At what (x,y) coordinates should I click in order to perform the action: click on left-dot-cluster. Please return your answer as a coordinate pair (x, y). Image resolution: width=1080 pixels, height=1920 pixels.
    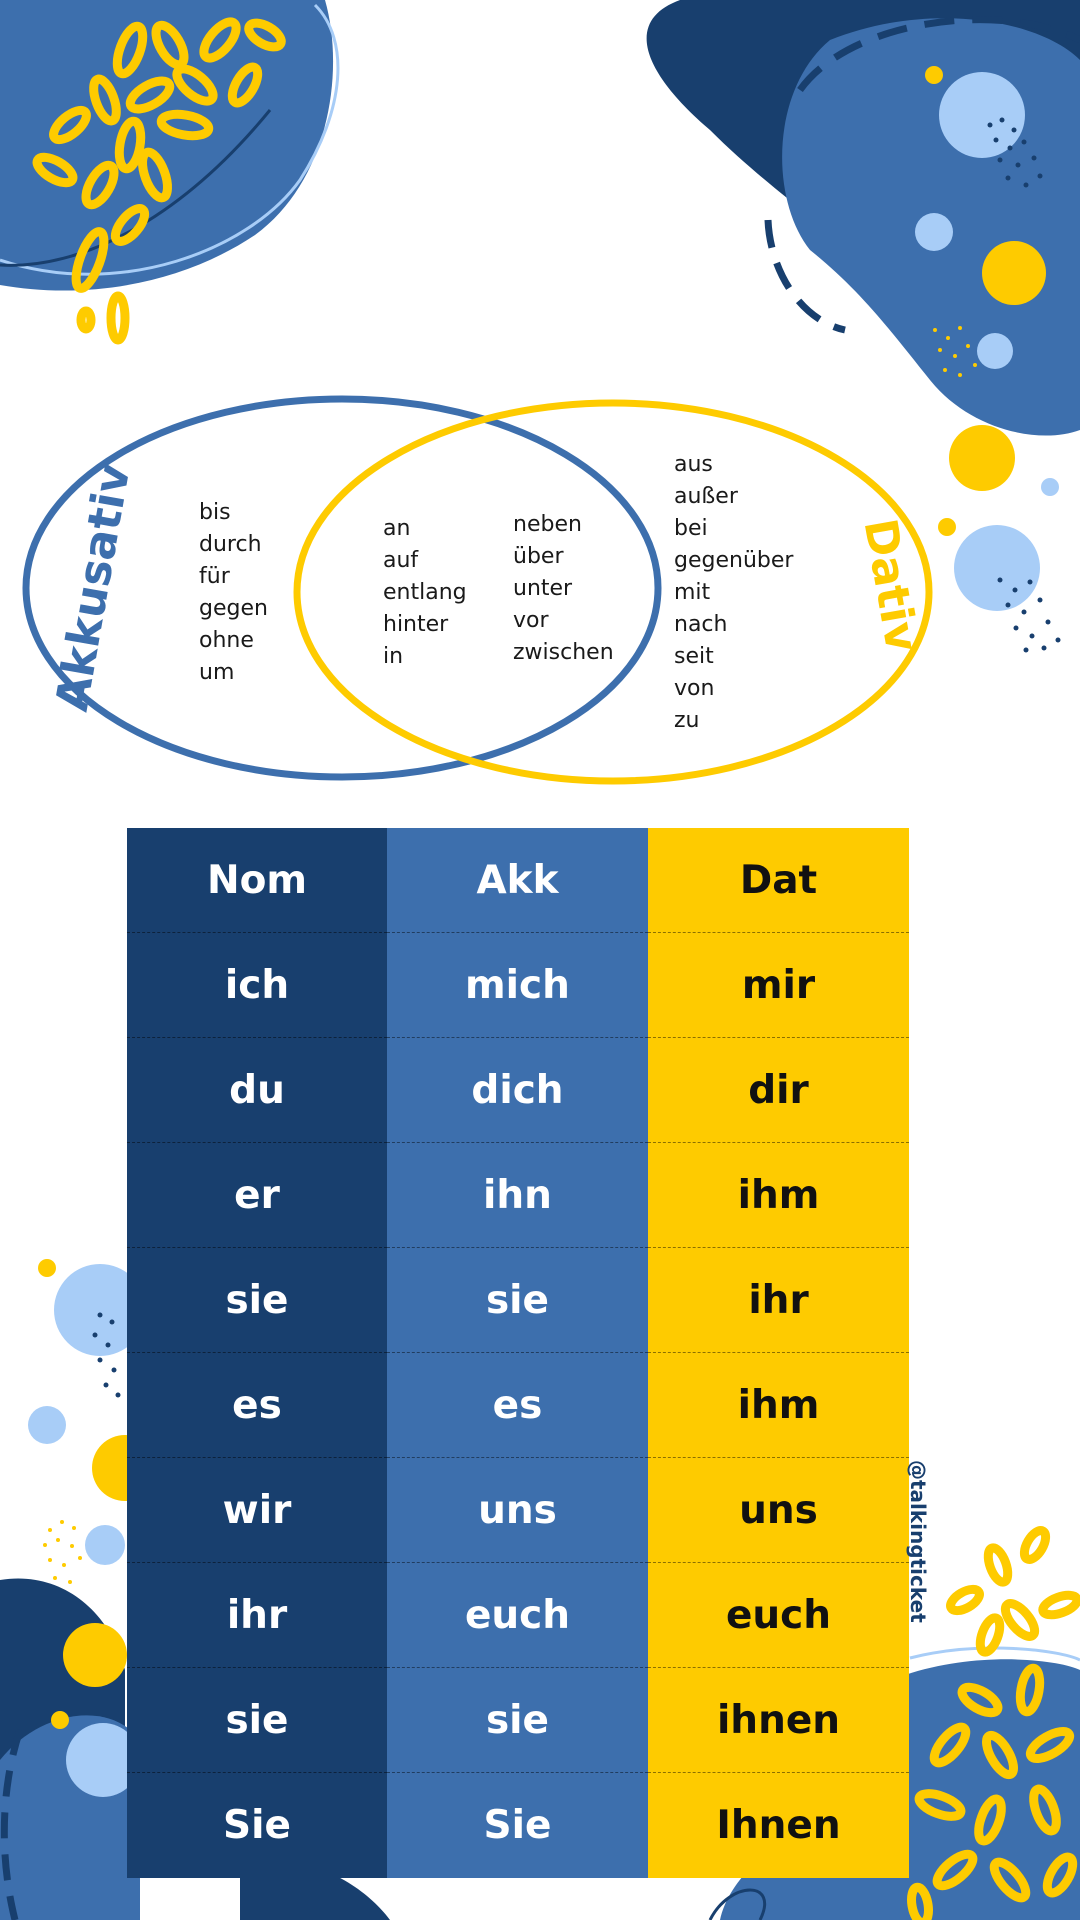
    Looking at the image, I should click on (106, 1355).